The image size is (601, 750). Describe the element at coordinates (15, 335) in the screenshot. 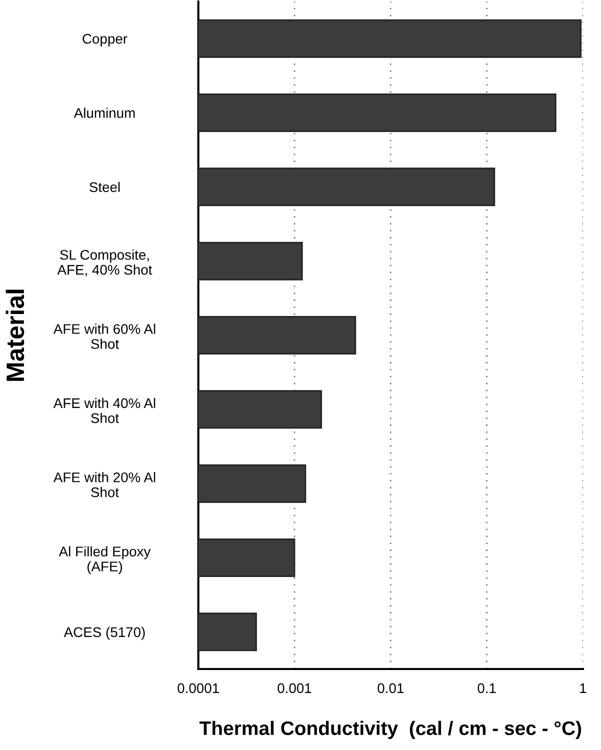

I see `y-axis-title: Material` at that location.